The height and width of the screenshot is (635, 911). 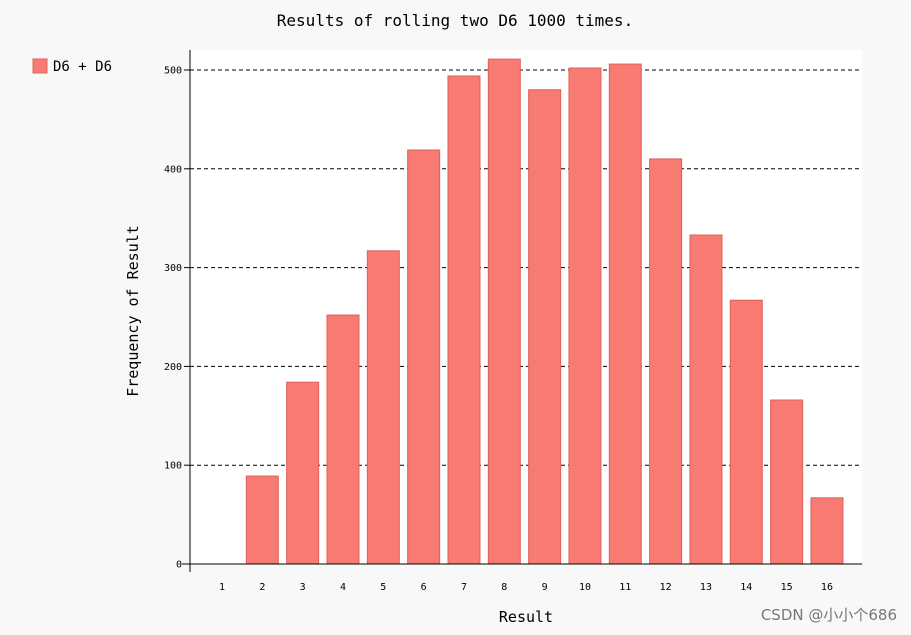 What do you see at coordinates (303, 587) in the screenshot?
I see `x-tick-label: 3` at bounding box center [303, 587].